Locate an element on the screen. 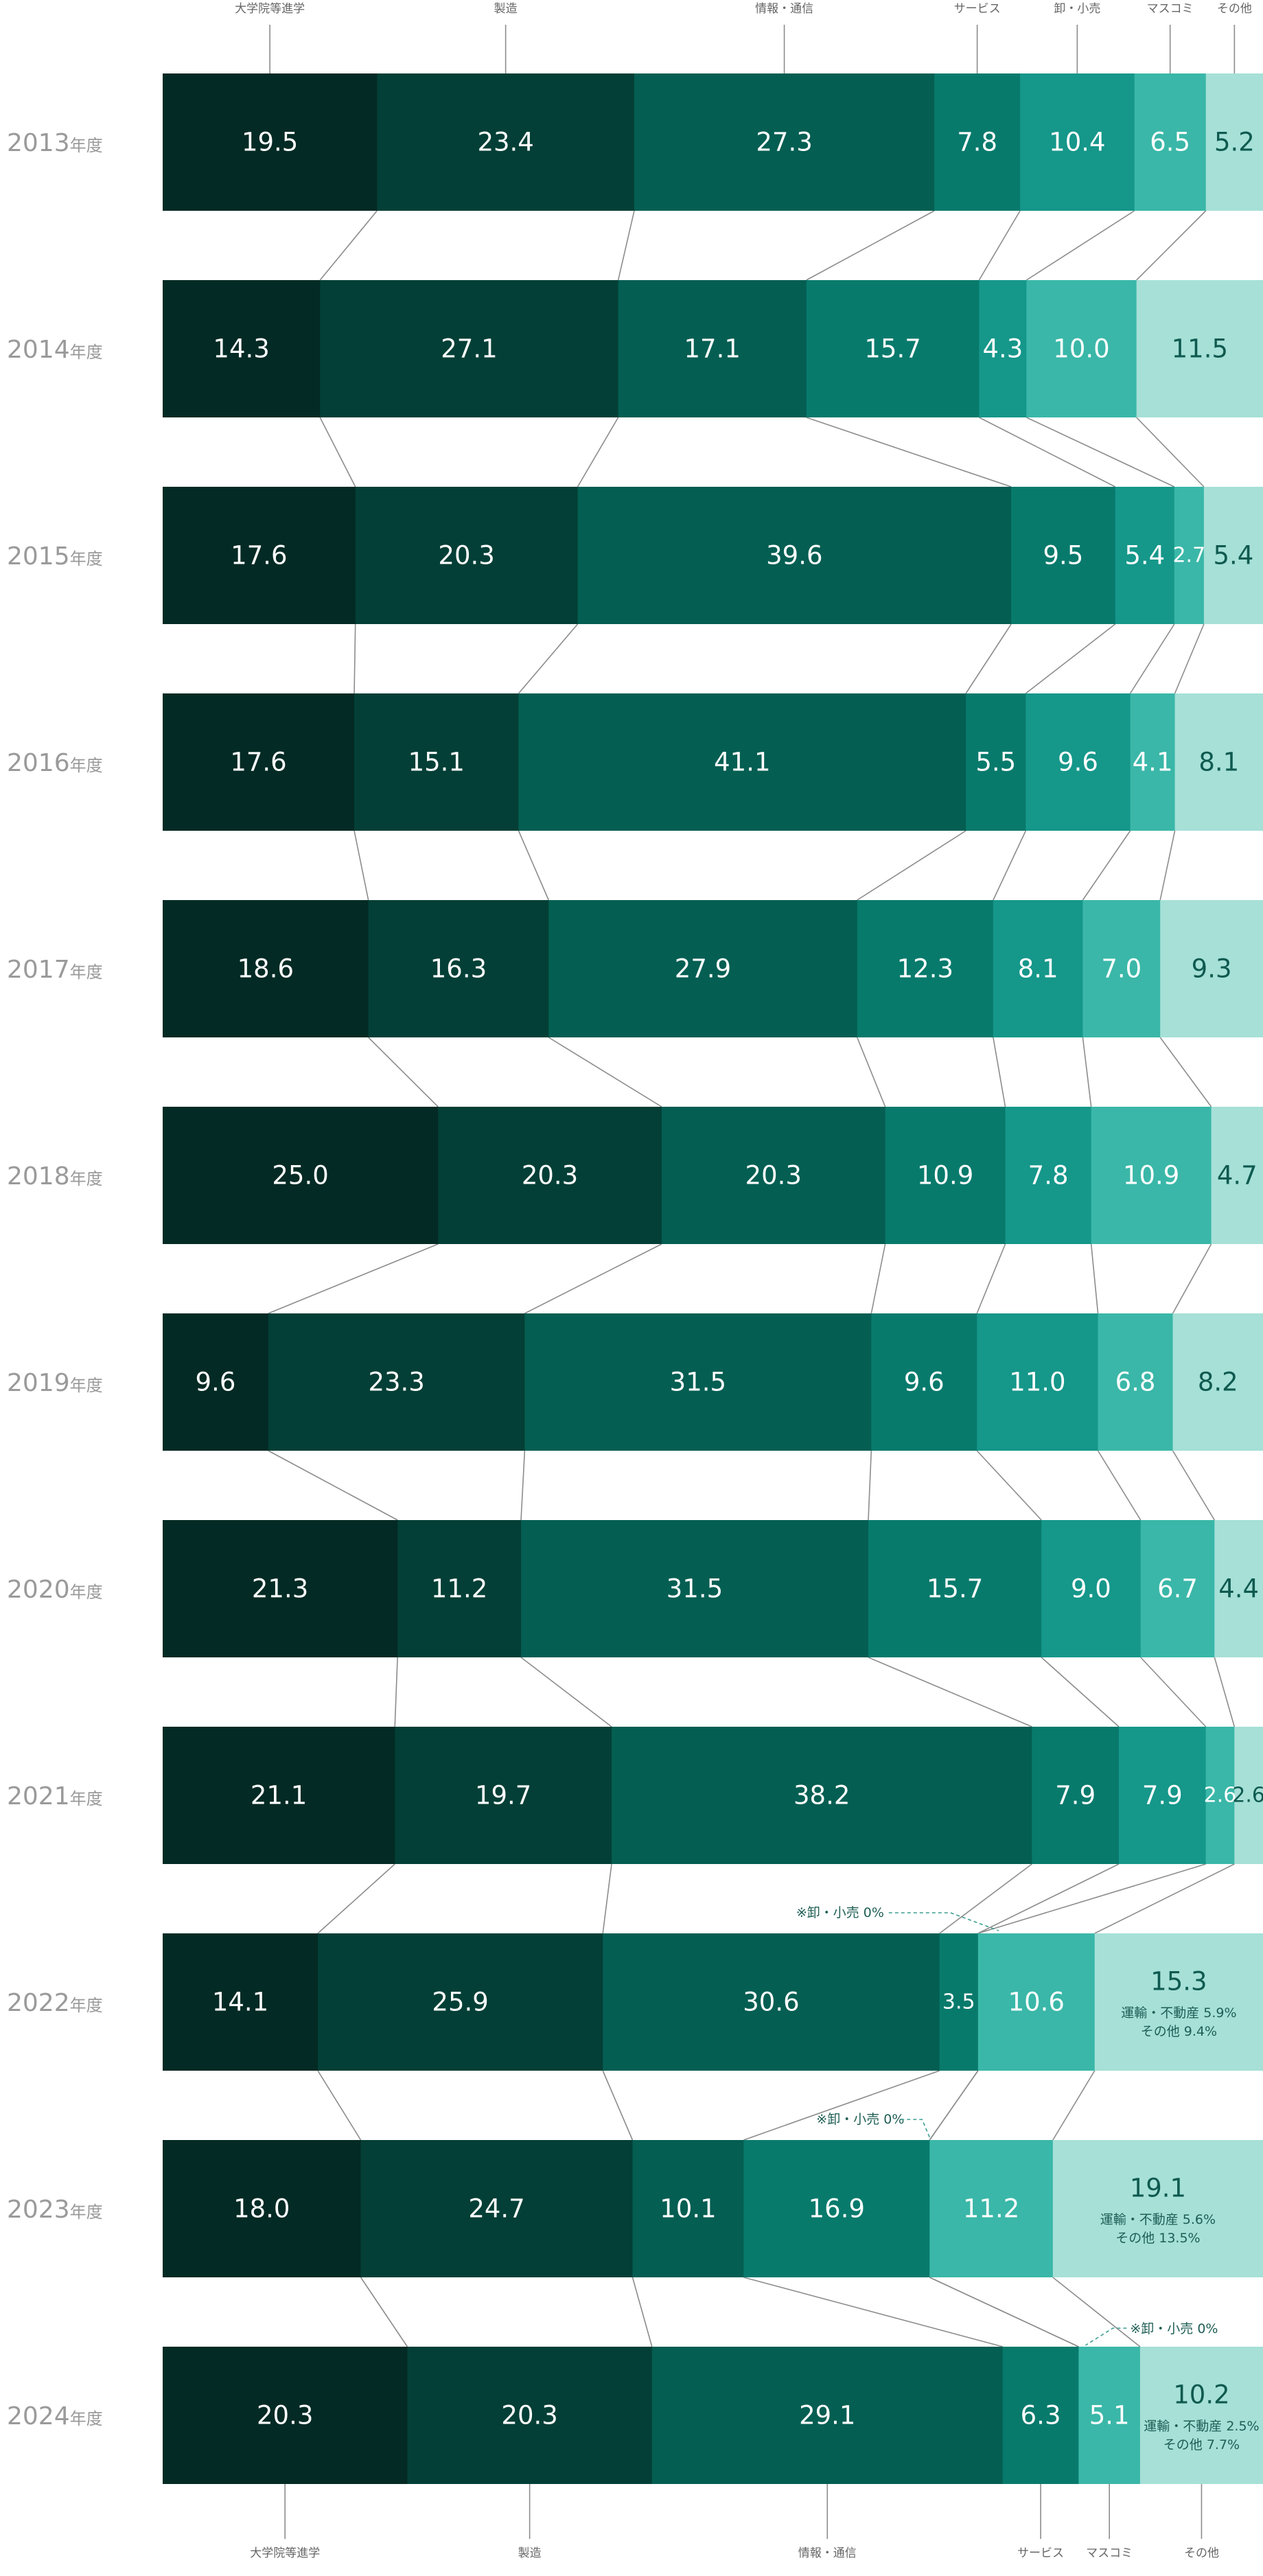 The image size is (1263, 2576). value-label: 12.3 is located at coordinates (925, 969).